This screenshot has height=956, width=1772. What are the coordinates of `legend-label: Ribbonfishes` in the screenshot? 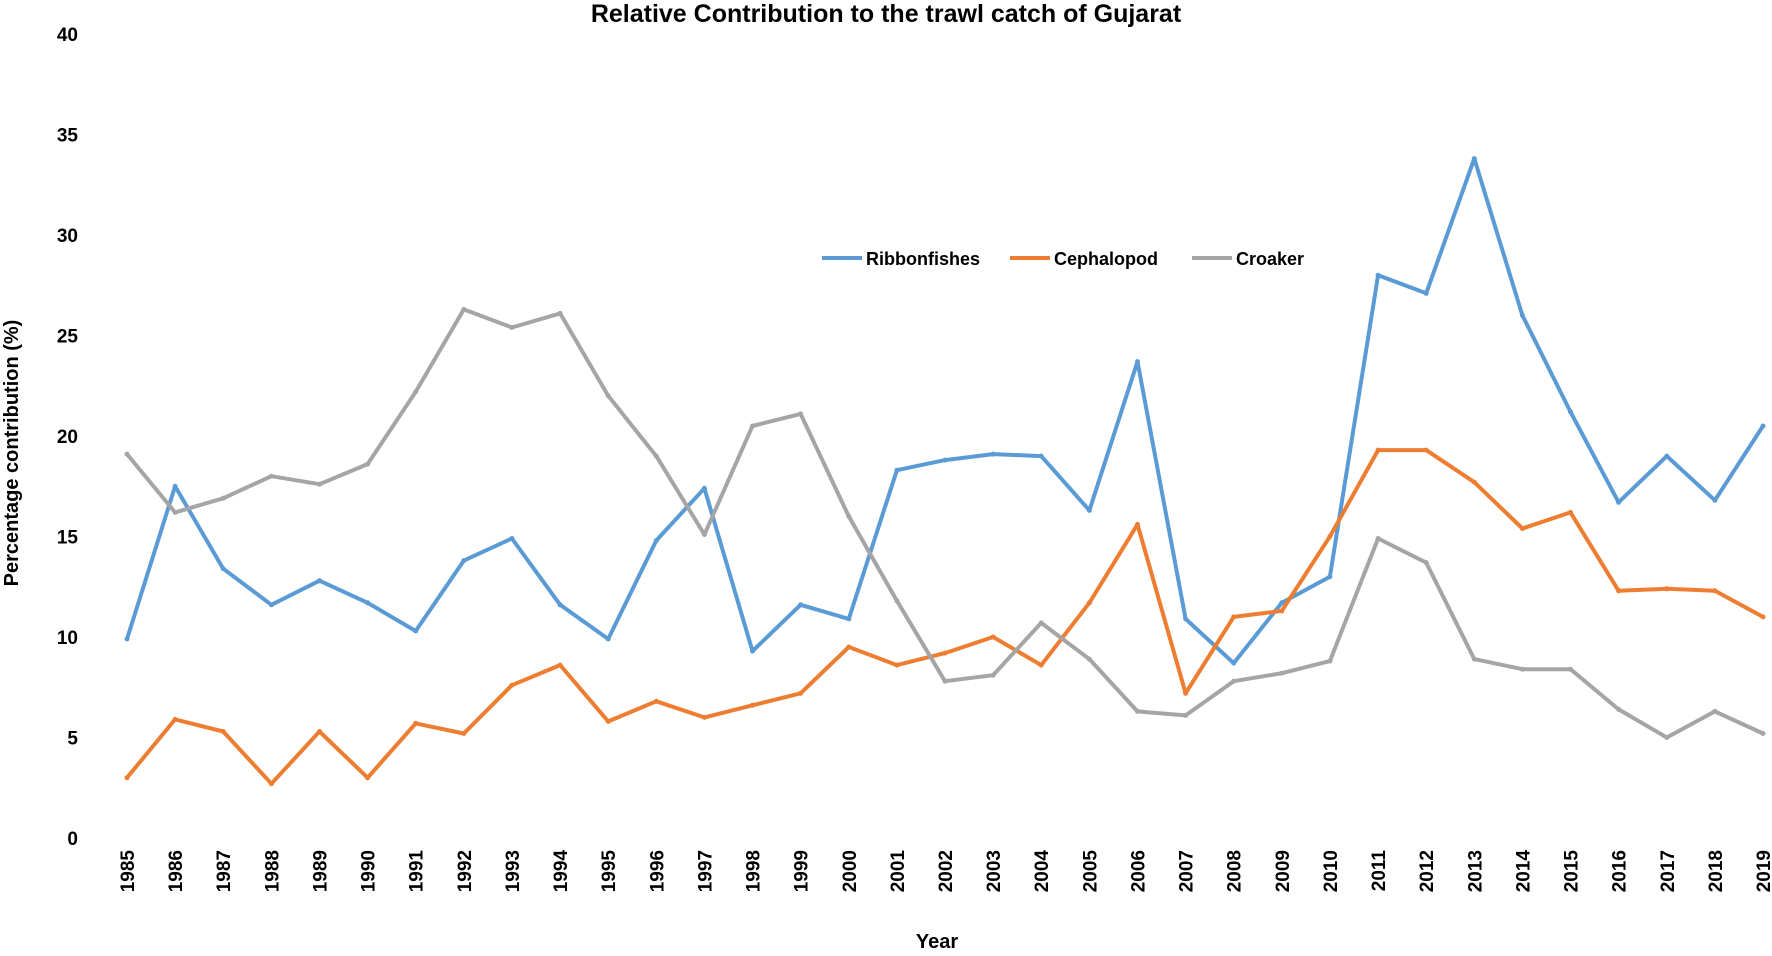 It's located at (923, 259).